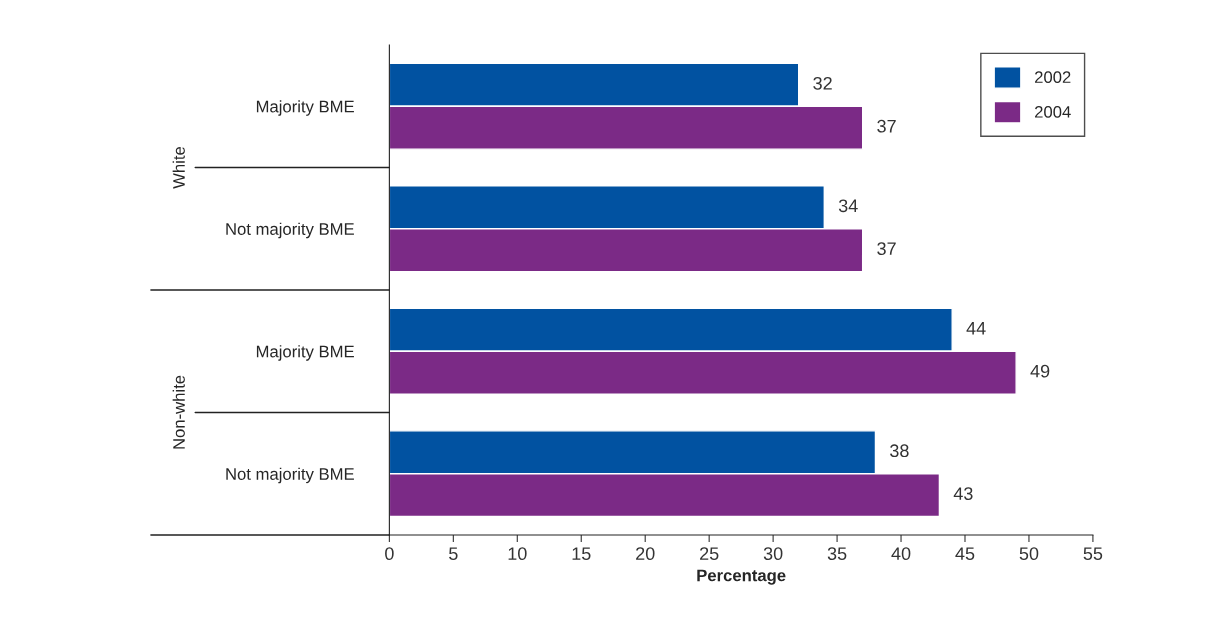  Describe the element at coordinates (645, 554) in the screenshot. I see `x-tick-label: 20` at that location.